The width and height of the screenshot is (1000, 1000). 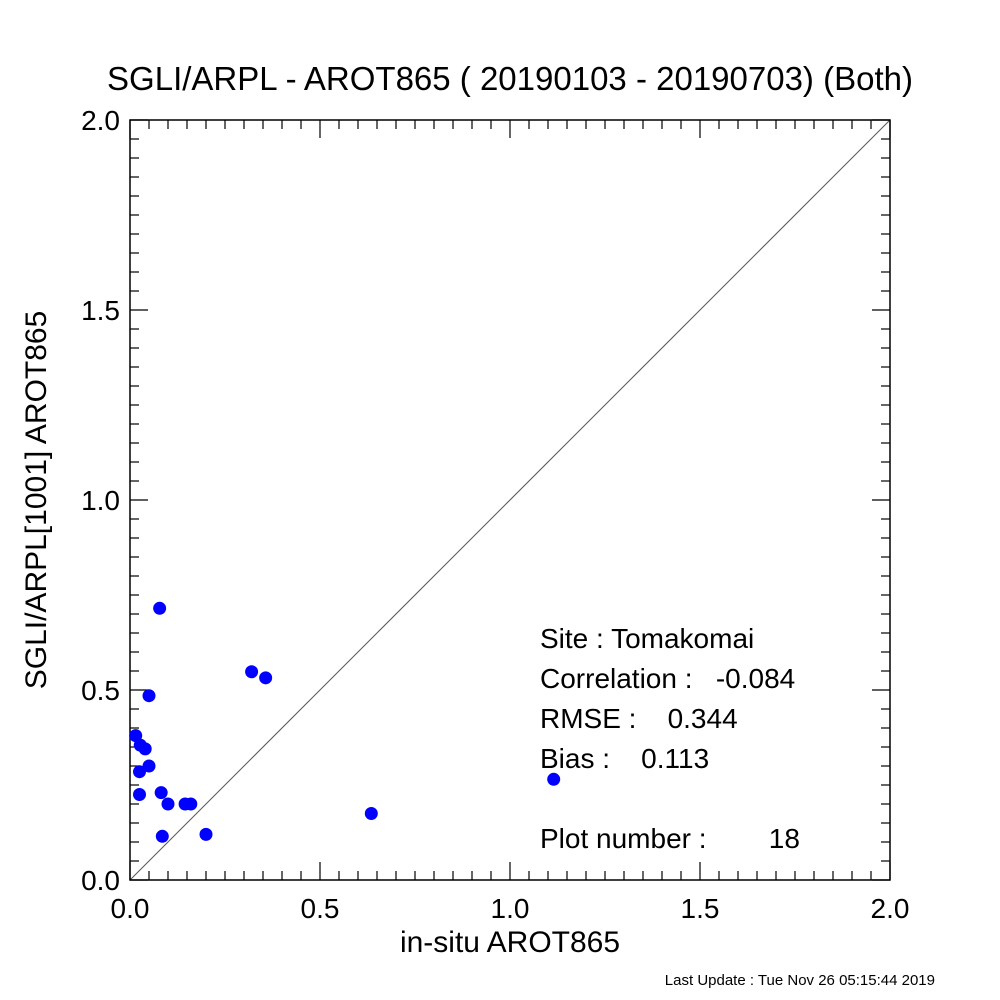 What do you see at coordinates (890, 908) in the screenshot?
I see `x-tick-label: 2.0` at bounding box center [890, 908].